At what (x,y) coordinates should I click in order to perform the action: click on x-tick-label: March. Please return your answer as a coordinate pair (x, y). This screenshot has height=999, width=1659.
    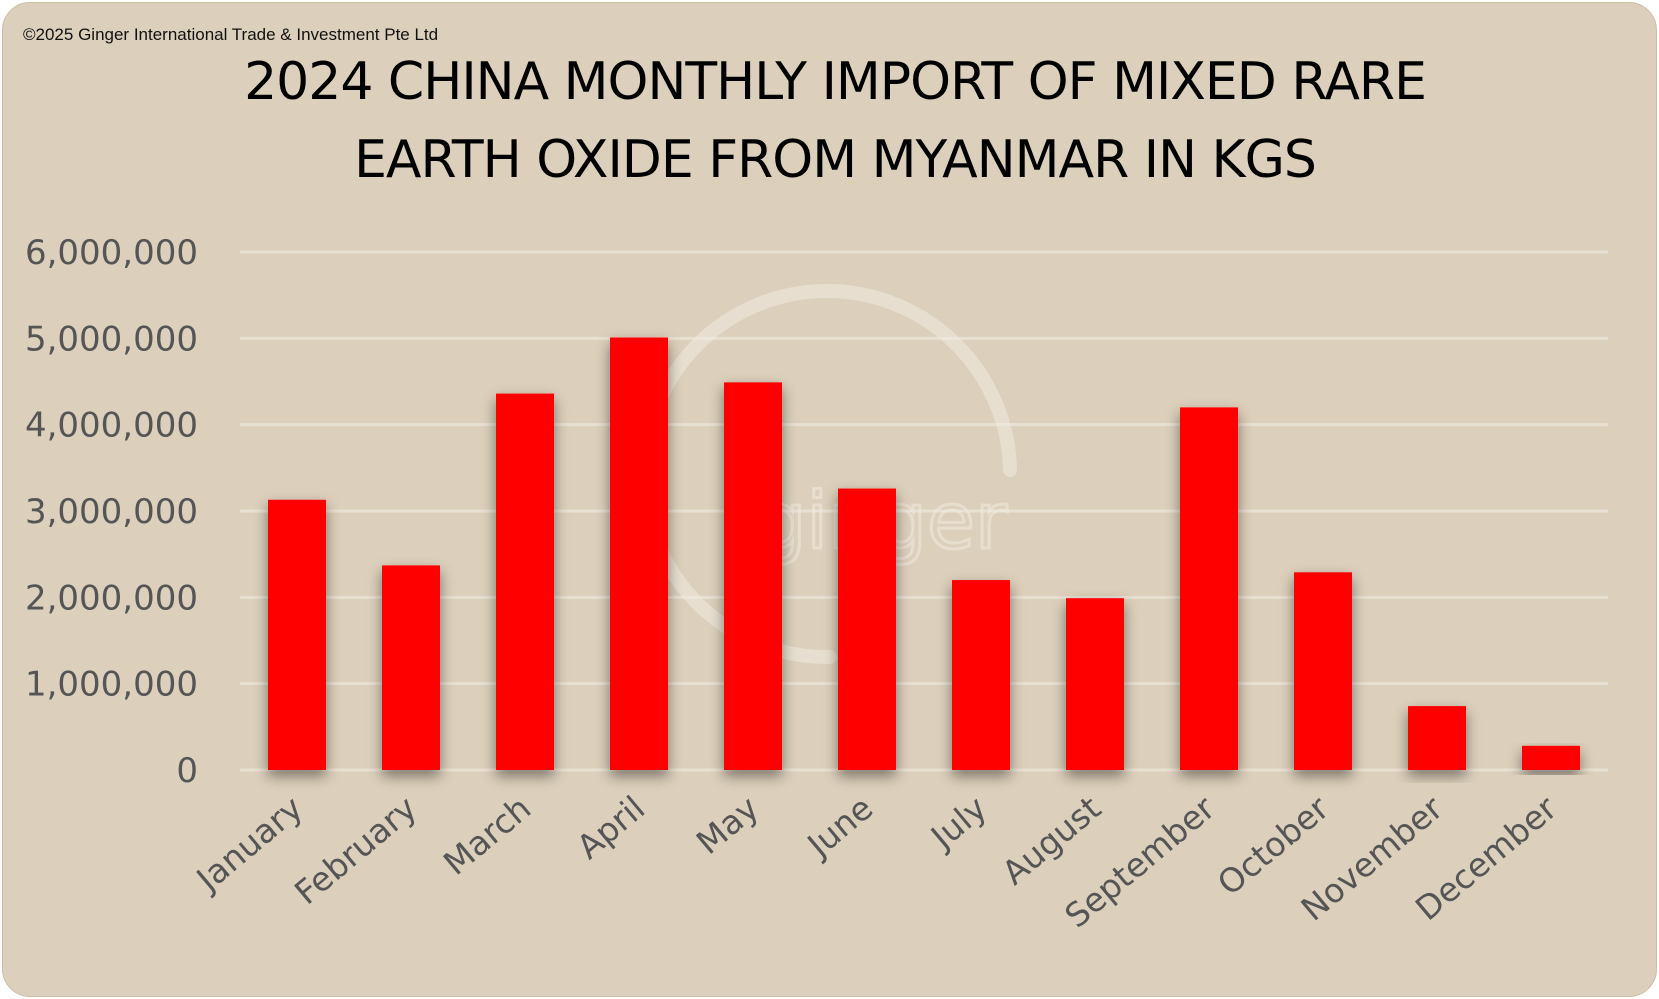
    Looking at the image, I should click on (487, 835).